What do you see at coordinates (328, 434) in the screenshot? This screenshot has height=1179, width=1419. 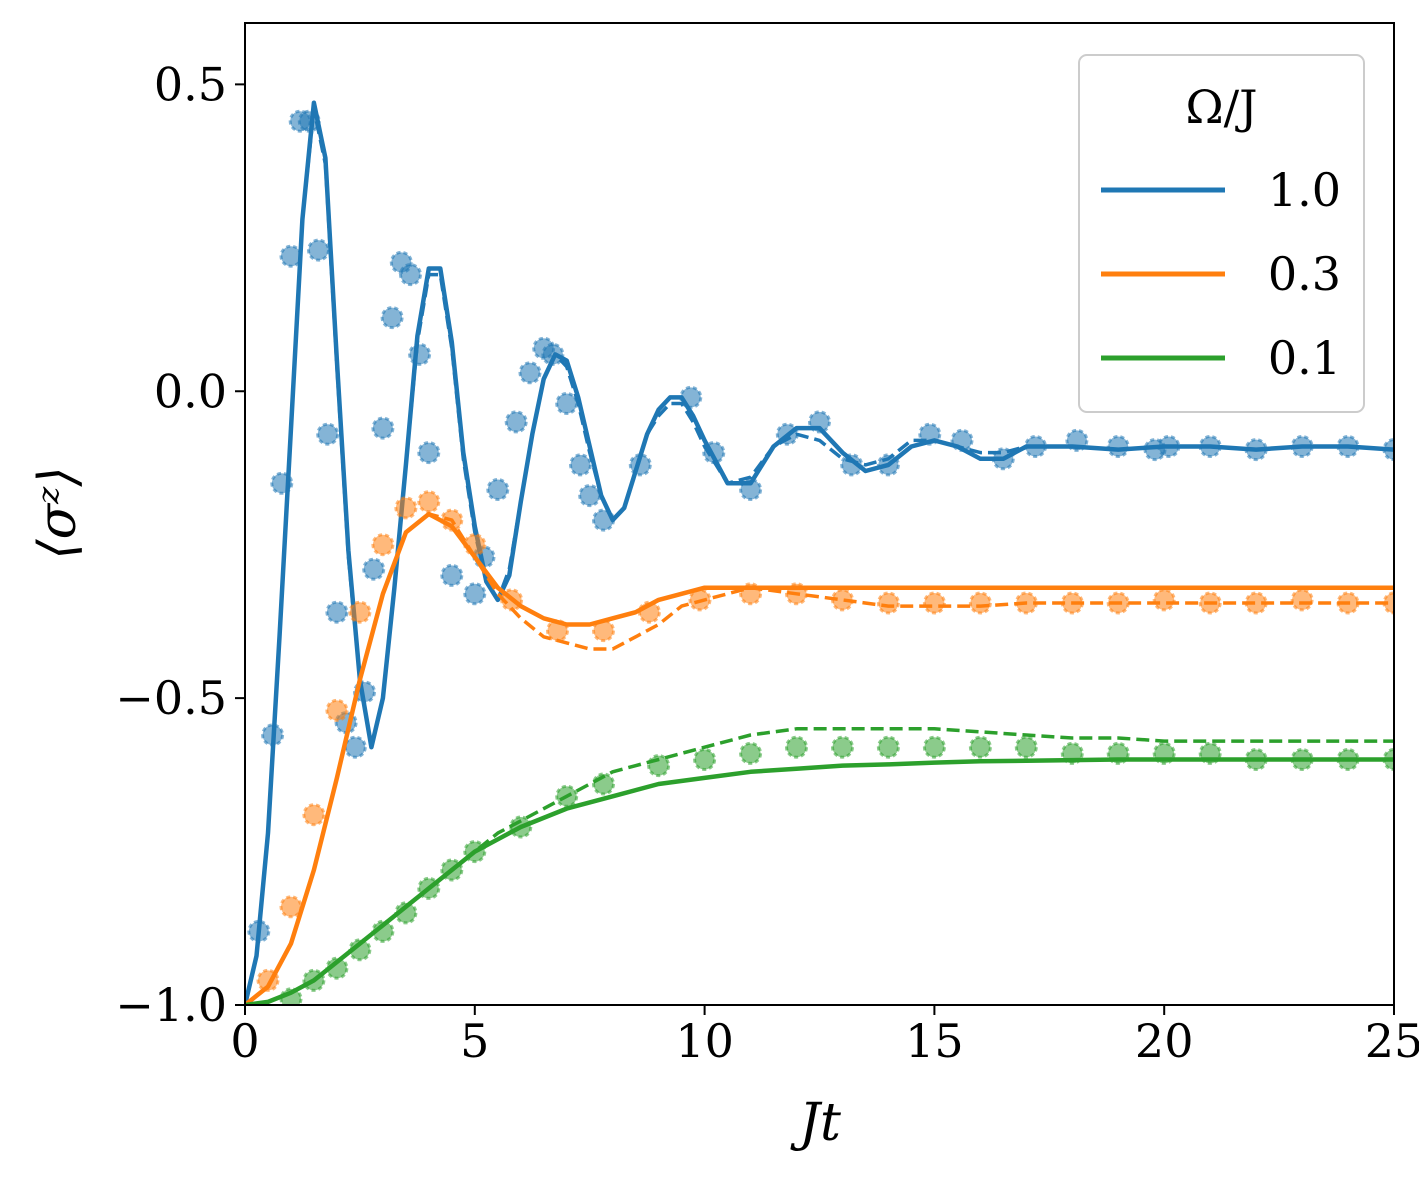 I see `marker-1.0-7` at bounding box center [328, 434].